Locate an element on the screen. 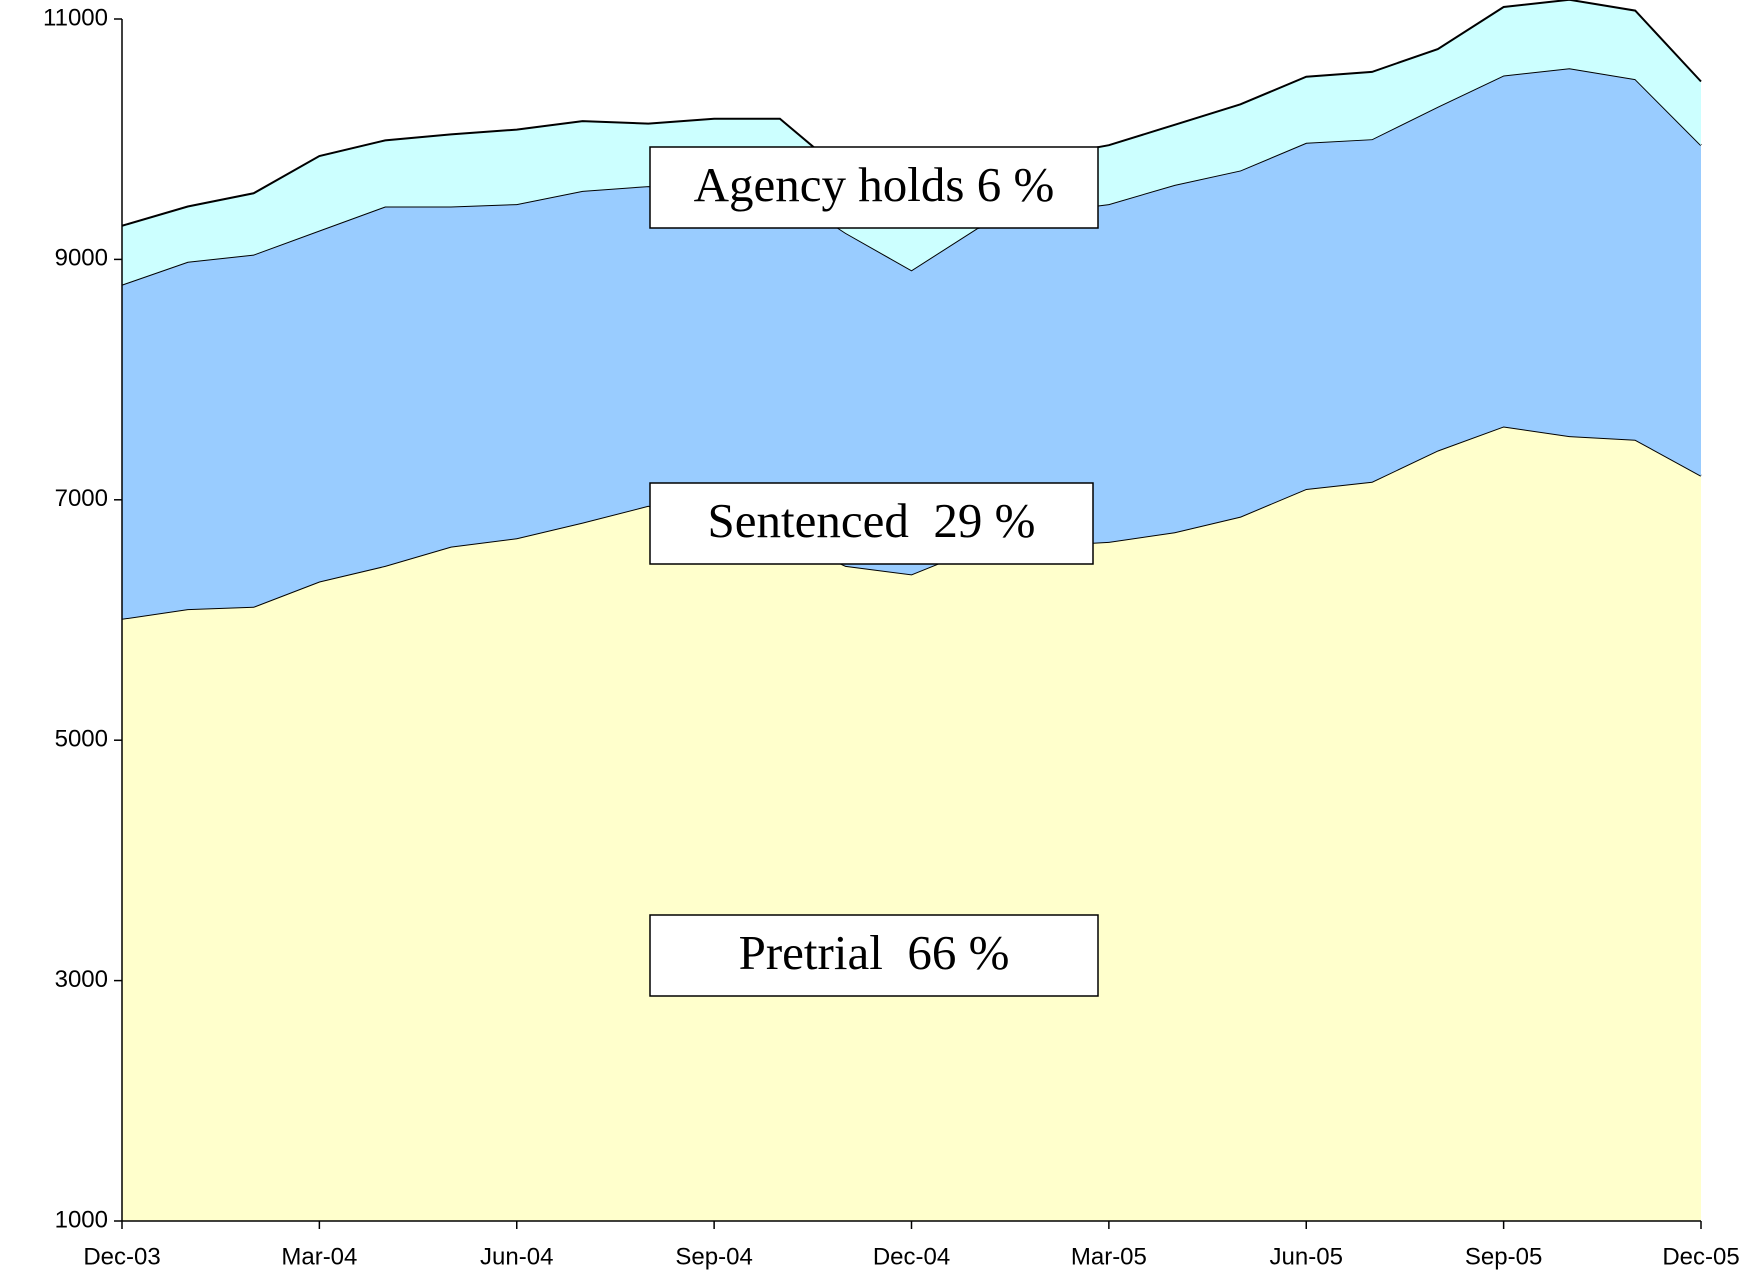  x-tick-label: Jun-05 is located at coordinates (1306, 1256).